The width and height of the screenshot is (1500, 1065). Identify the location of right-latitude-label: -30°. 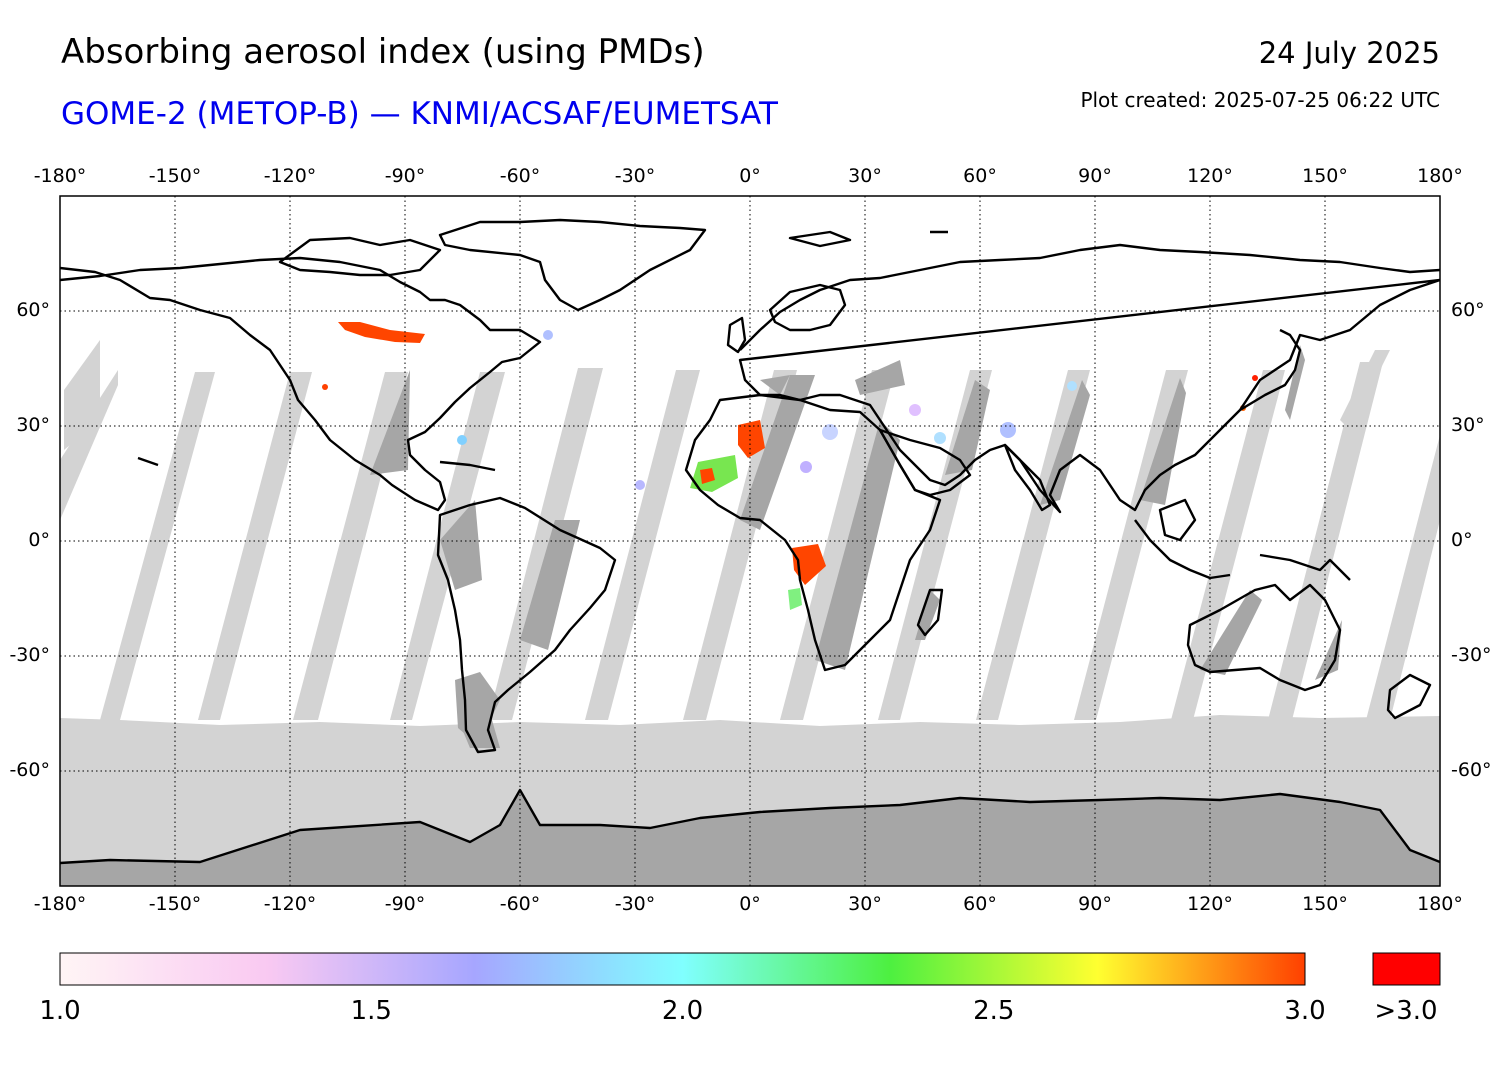
(1471, 655).